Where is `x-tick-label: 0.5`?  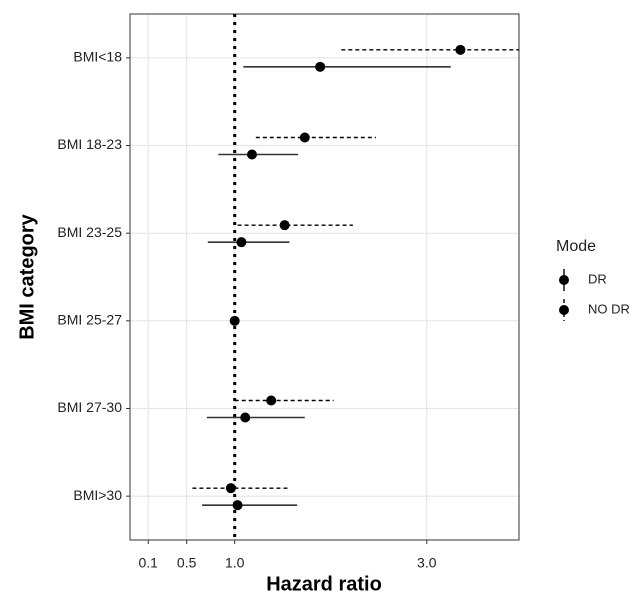 x-tick-label: 0.5 is located at coordinates (187, 563).